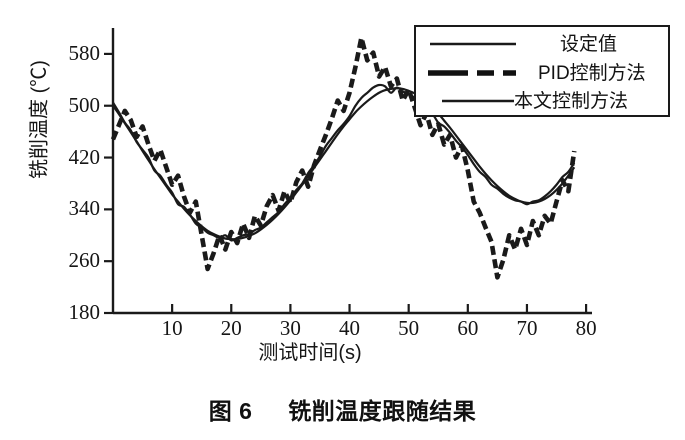 The image size is (685, 440). I want to click on y-axis-ticks, so click(108, 183).